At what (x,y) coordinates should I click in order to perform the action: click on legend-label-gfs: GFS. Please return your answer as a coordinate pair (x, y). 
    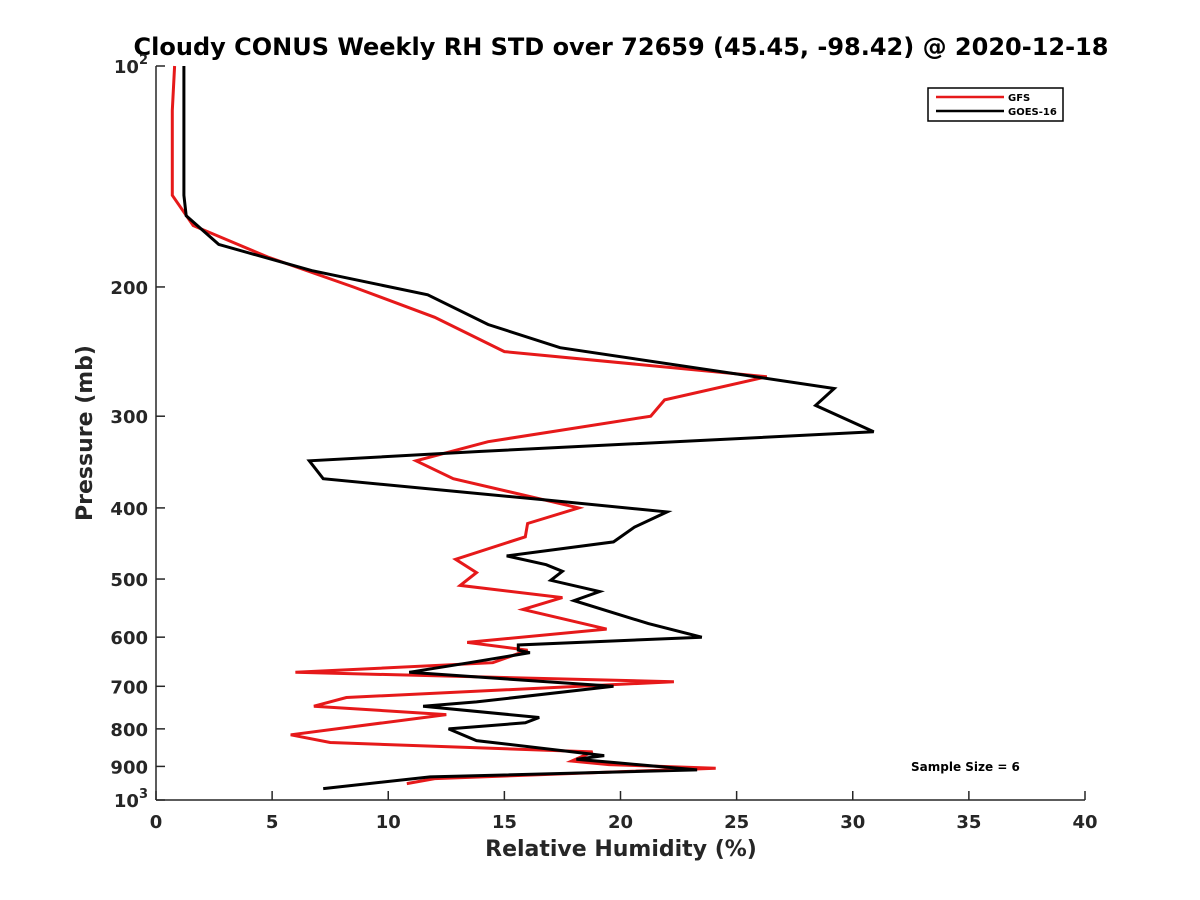
    Looking at the image, I should click on (1019, 98).